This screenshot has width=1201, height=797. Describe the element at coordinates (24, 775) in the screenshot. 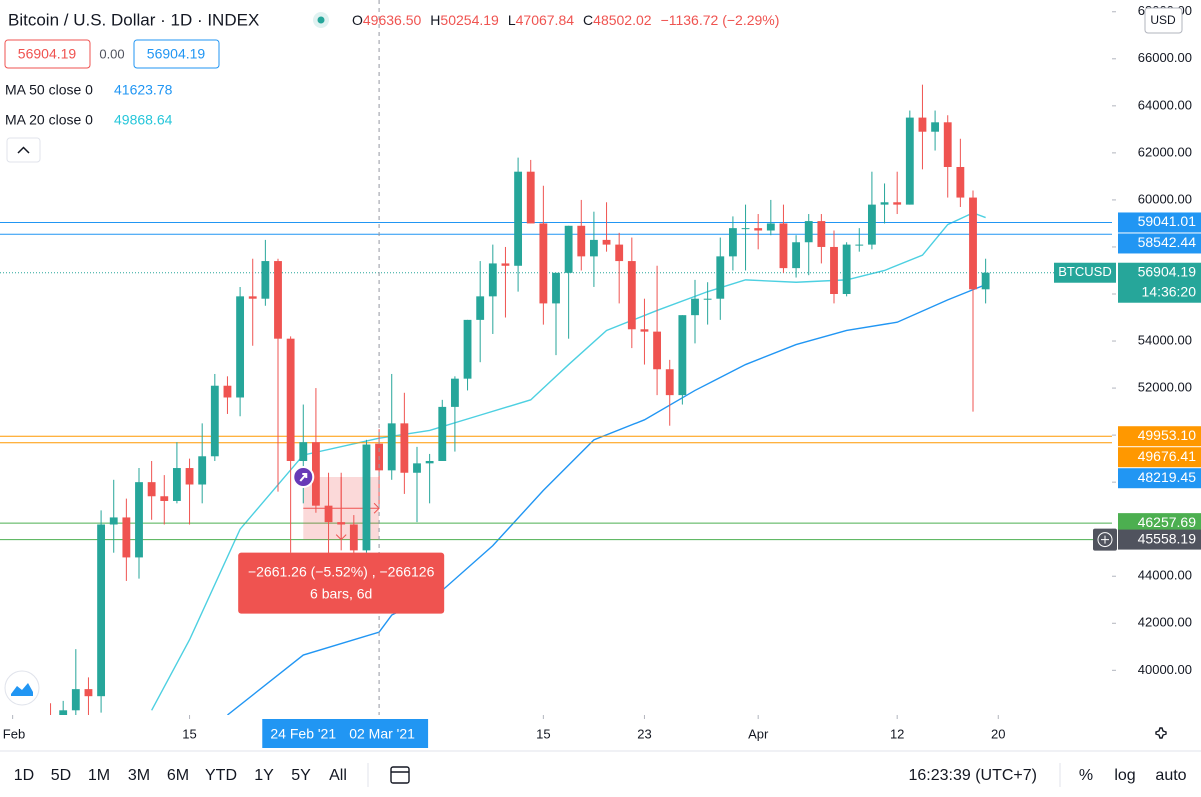

I see `range-button: 1D` at that location.